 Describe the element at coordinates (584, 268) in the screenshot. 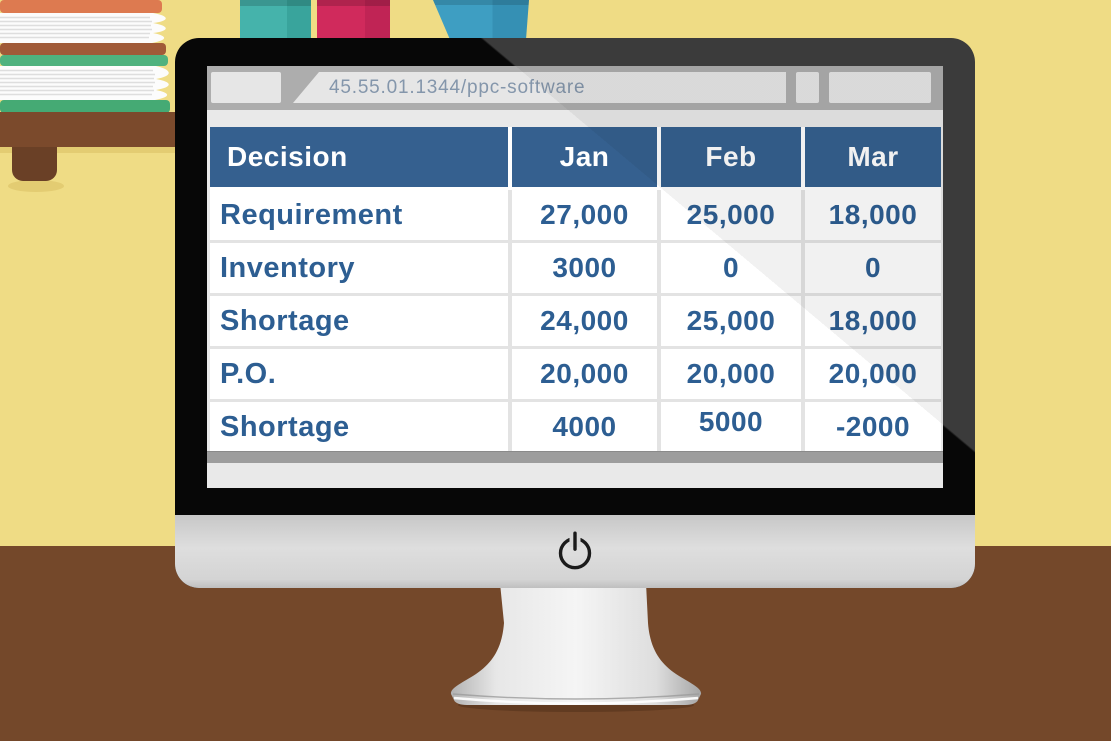

I see `cell-value: 3000` at that location.